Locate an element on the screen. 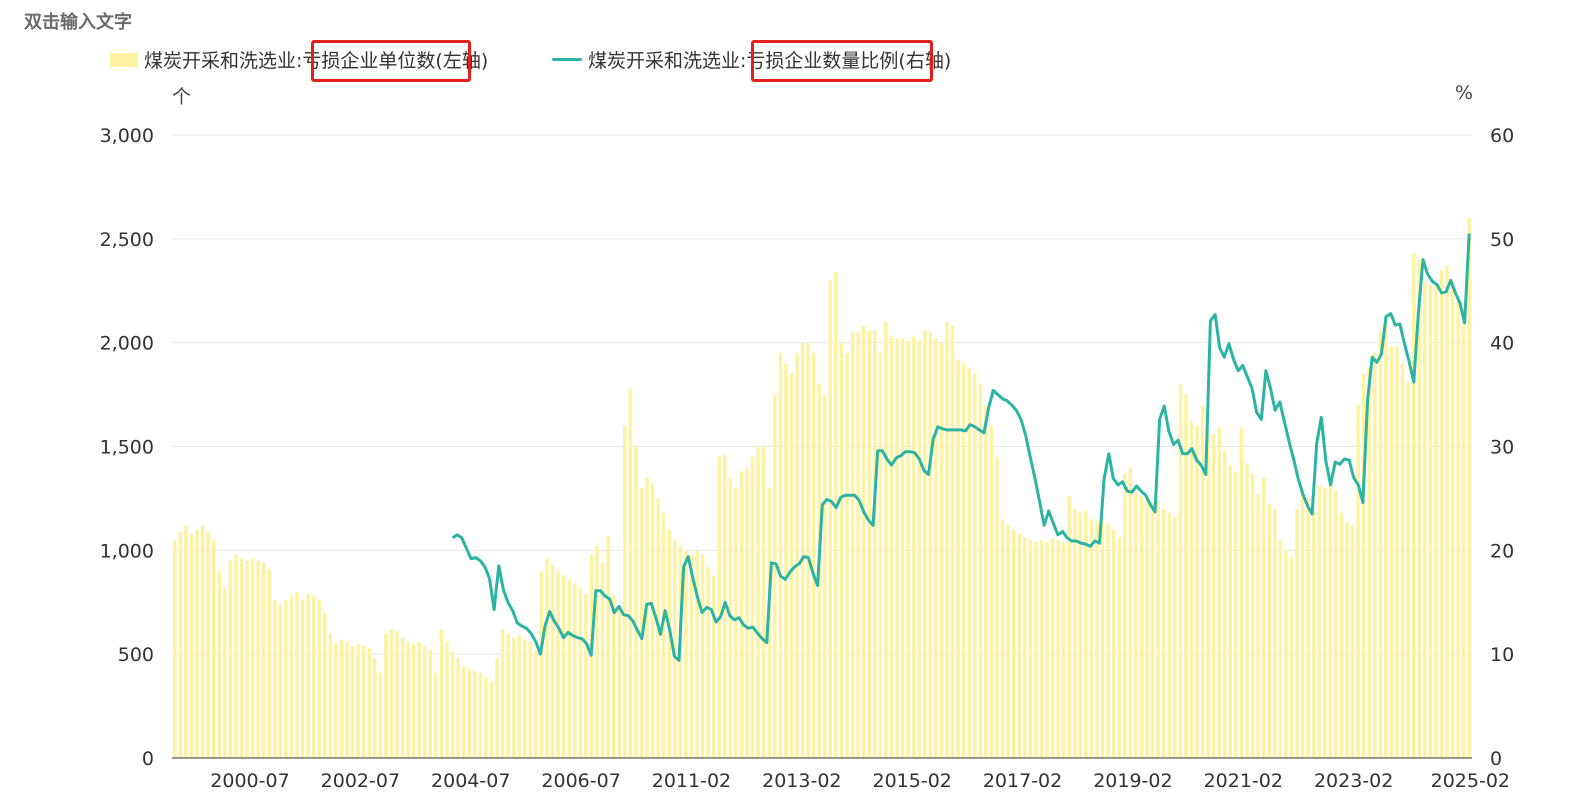 This screenshot has height=798, width=1579. legend-item-bar-series: 煤炭开采和洗选业:亏损企业单位数(左轴) is located at coordinates (299, 59).